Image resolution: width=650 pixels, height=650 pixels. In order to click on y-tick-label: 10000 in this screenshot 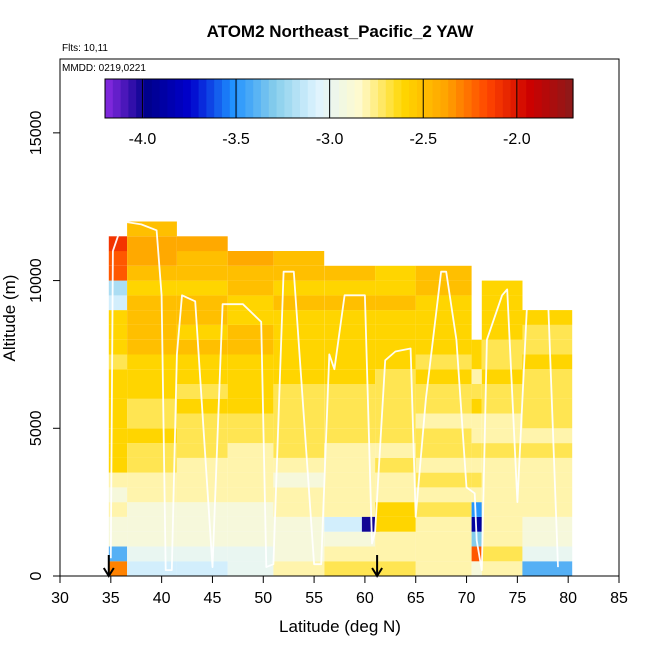, I will do `click(36, 280)`.